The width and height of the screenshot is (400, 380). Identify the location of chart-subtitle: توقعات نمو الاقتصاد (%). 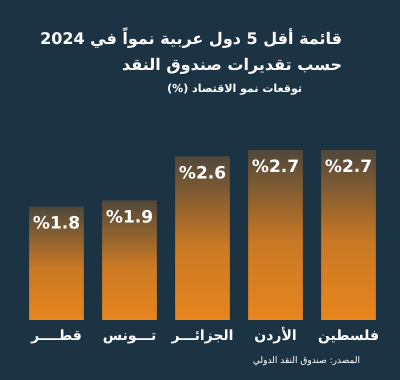
(234, 88).